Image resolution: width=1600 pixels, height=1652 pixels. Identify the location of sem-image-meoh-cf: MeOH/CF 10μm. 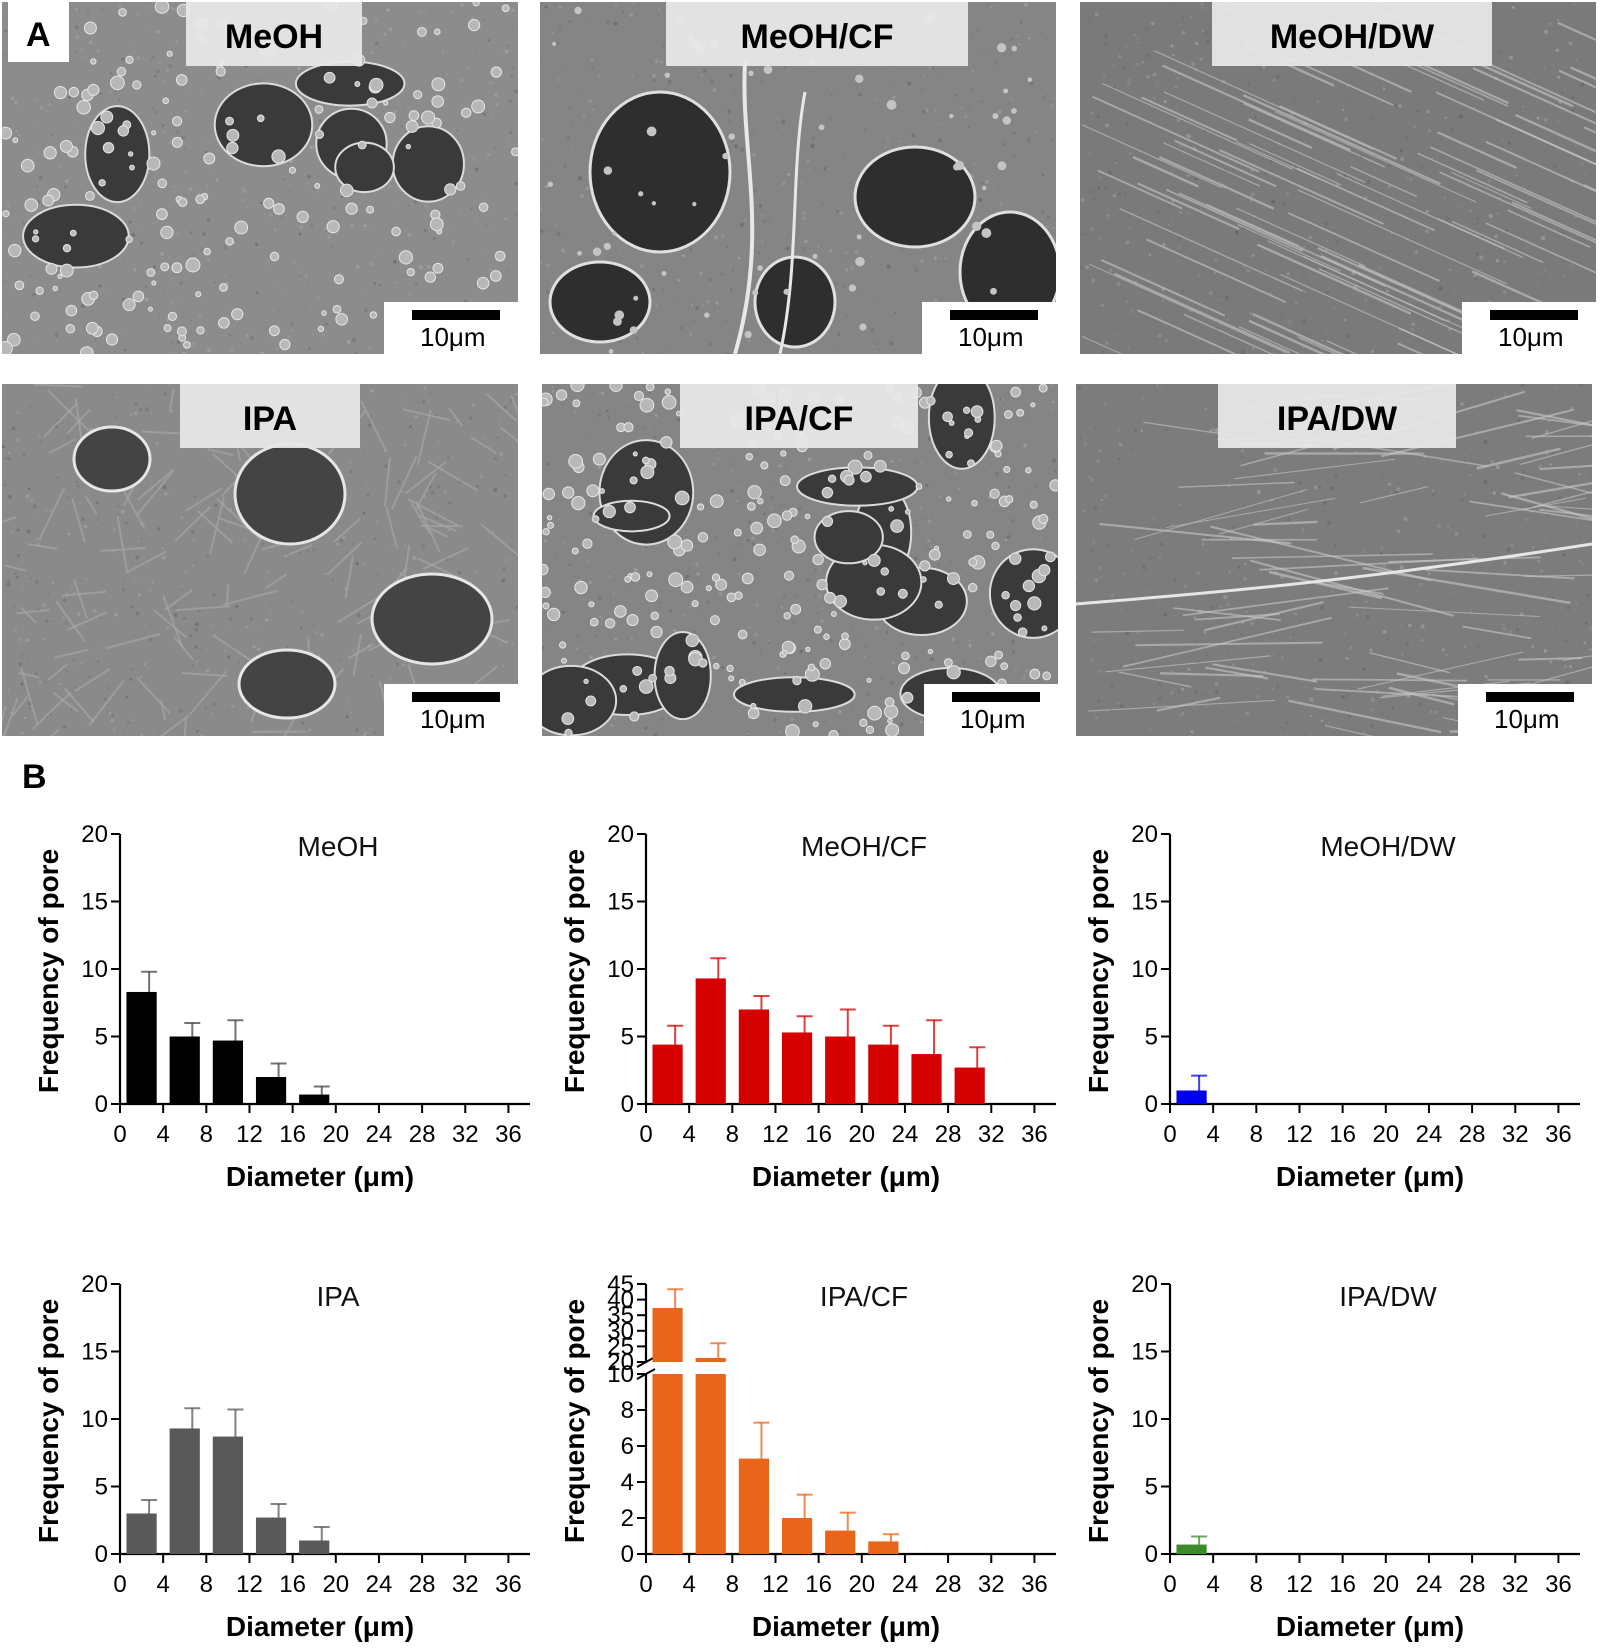
(798, 178).